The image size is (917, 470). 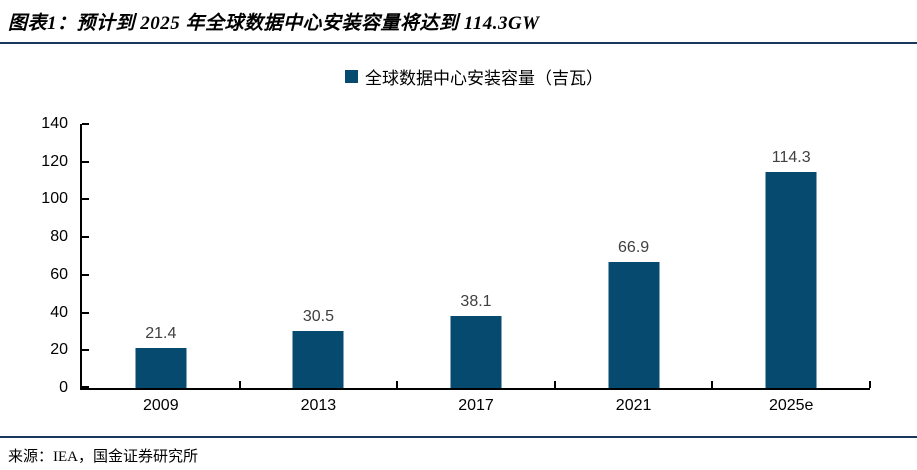 I want to click on y-tick-label: 140, so click(x=54, y=123).